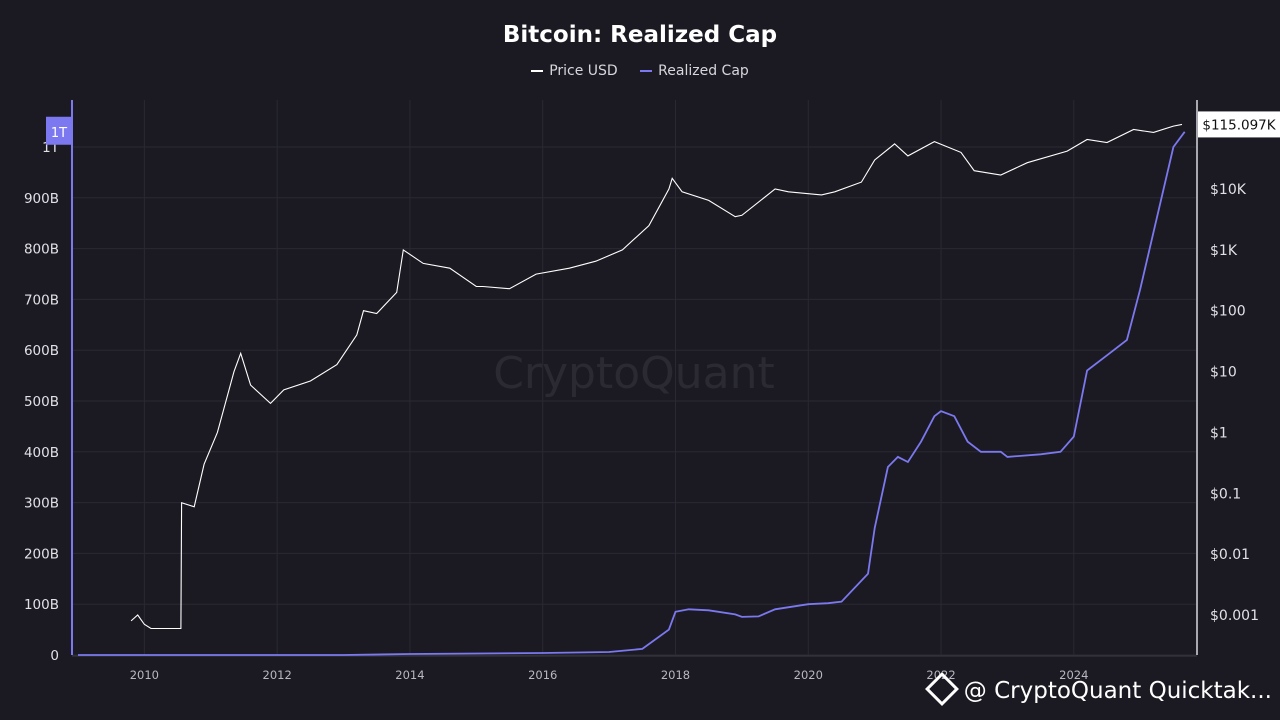 The image size is (1280, 720). What do you see at coordinates (1228, 190) in the screenshot?
I see `right-tick-label: $10K` at bounding box center [1228, 190].